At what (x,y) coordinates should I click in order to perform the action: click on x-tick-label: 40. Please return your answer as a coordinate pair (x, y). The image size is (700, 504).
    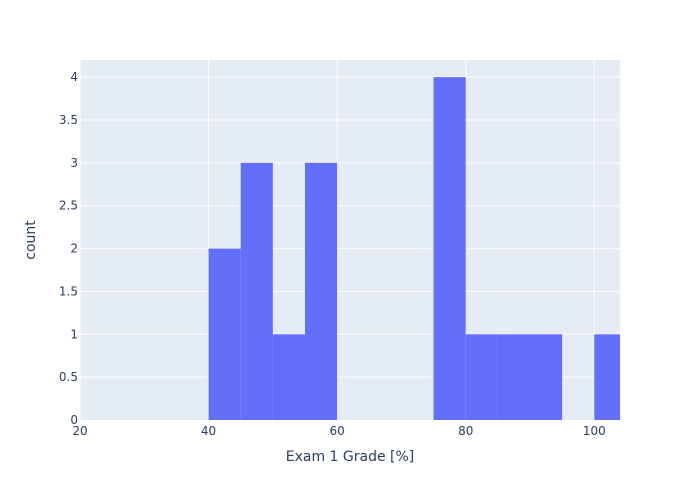
    Looking at the image, I should click on (208, 431).